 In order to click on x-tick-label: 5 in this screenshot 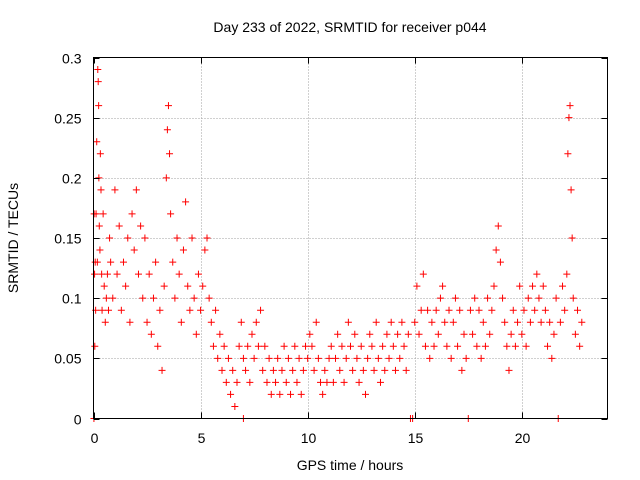, I will do `click(202, 438)`.